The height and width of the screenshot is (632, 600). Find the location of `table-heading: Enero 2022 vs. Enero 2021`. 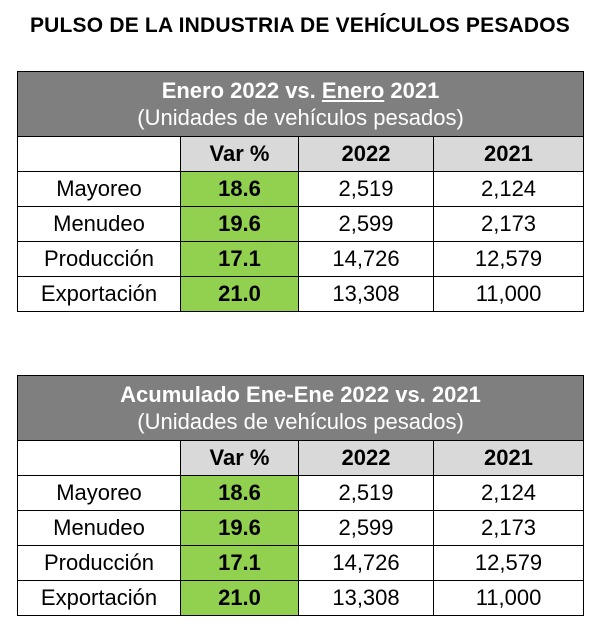

table-heading: Enero 2022 vs. Enero 2021 is located at coordinates (300, 90).